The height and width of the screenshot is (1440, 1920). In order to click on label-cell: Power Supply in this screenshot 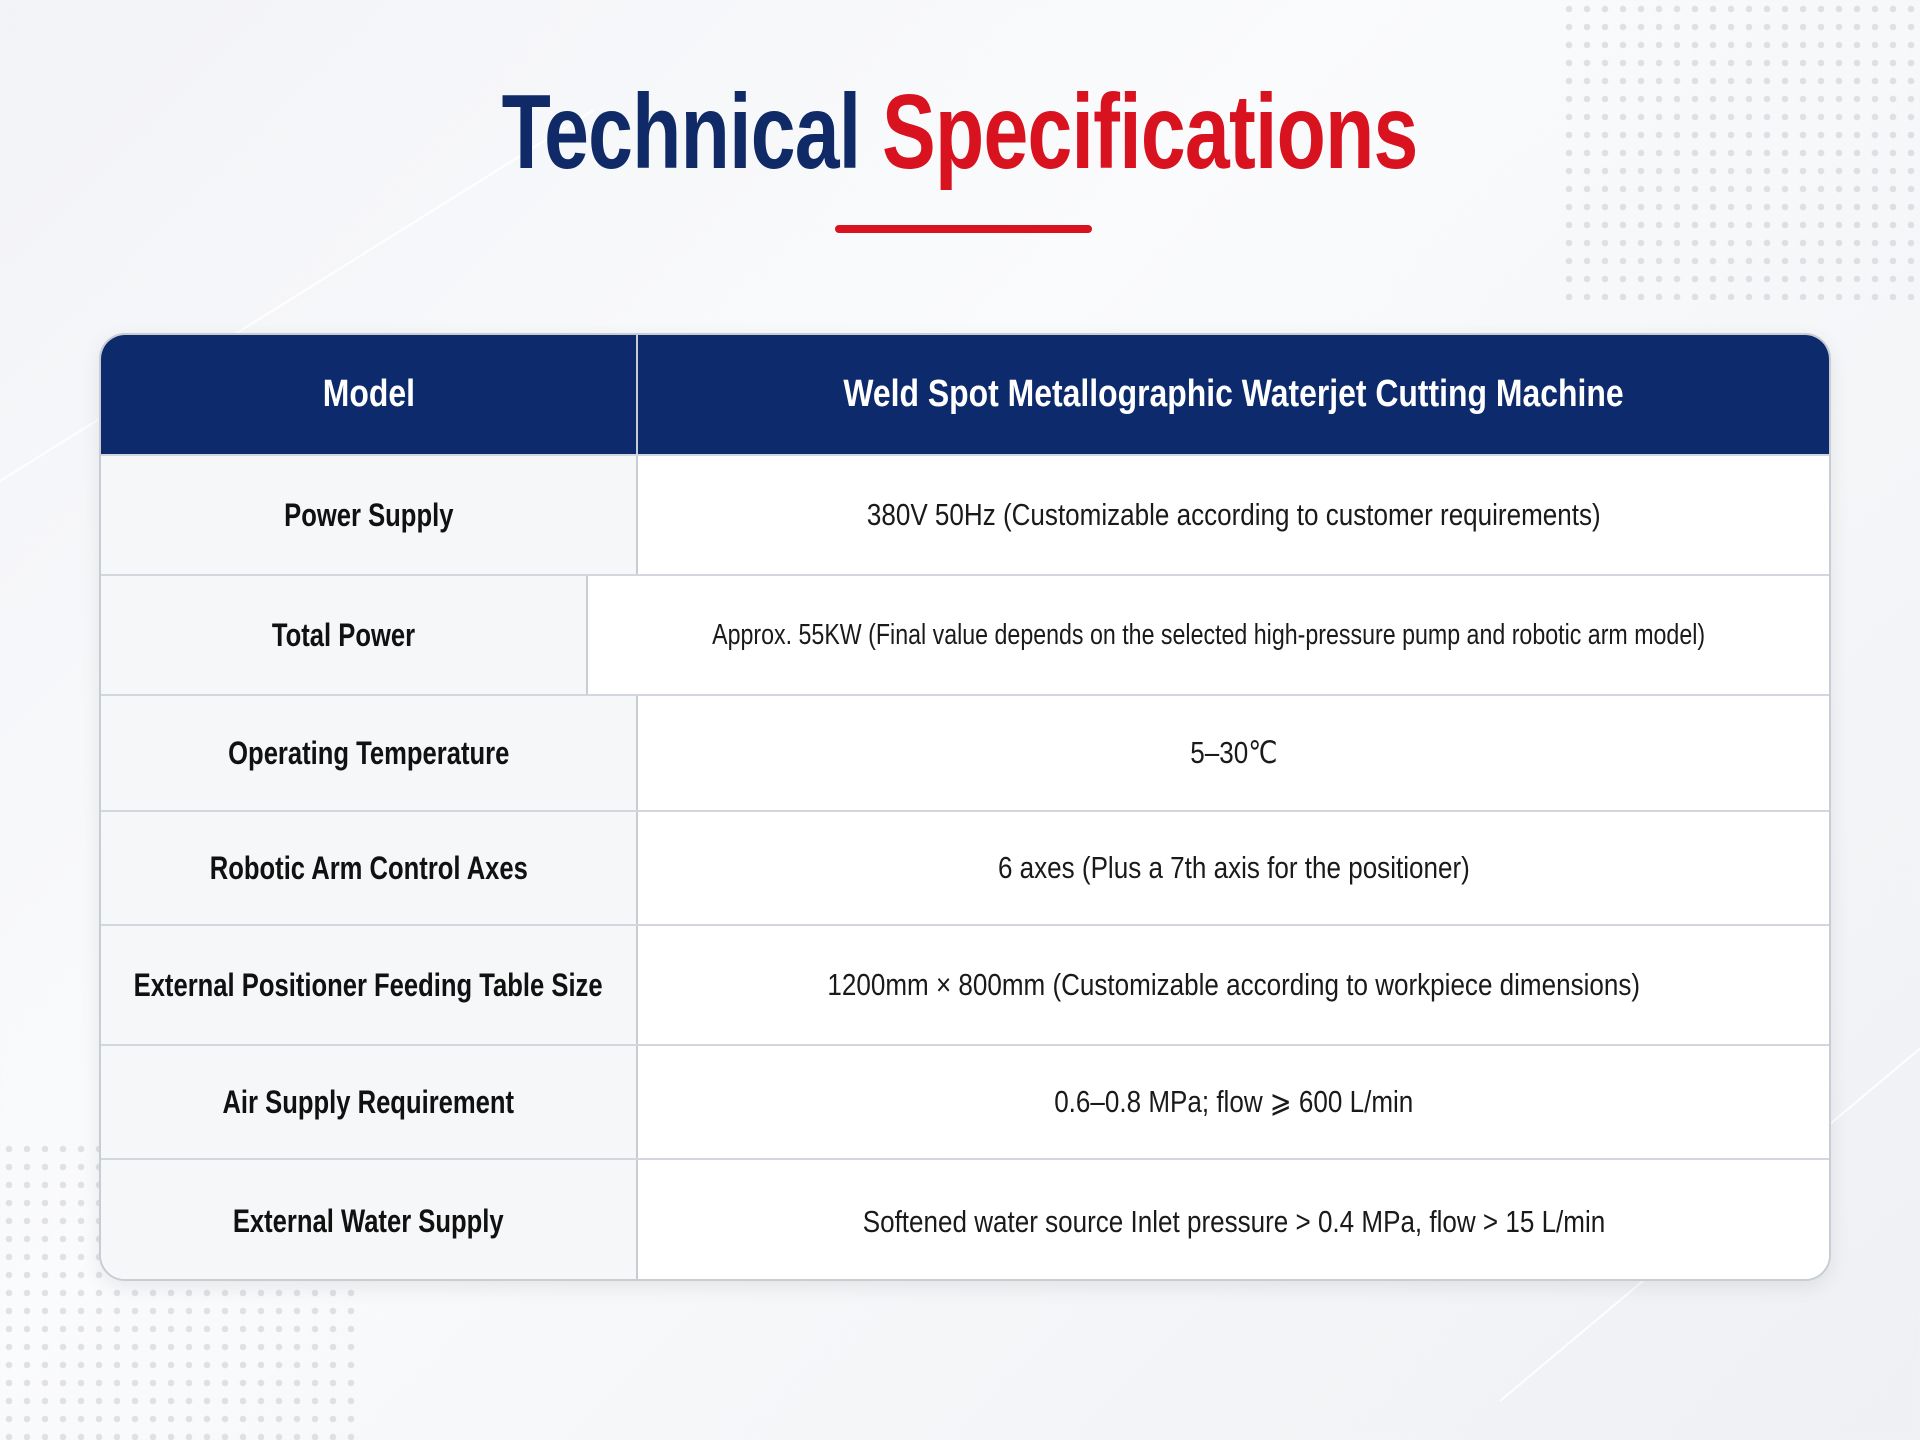, I will do `click(369, 515)`.